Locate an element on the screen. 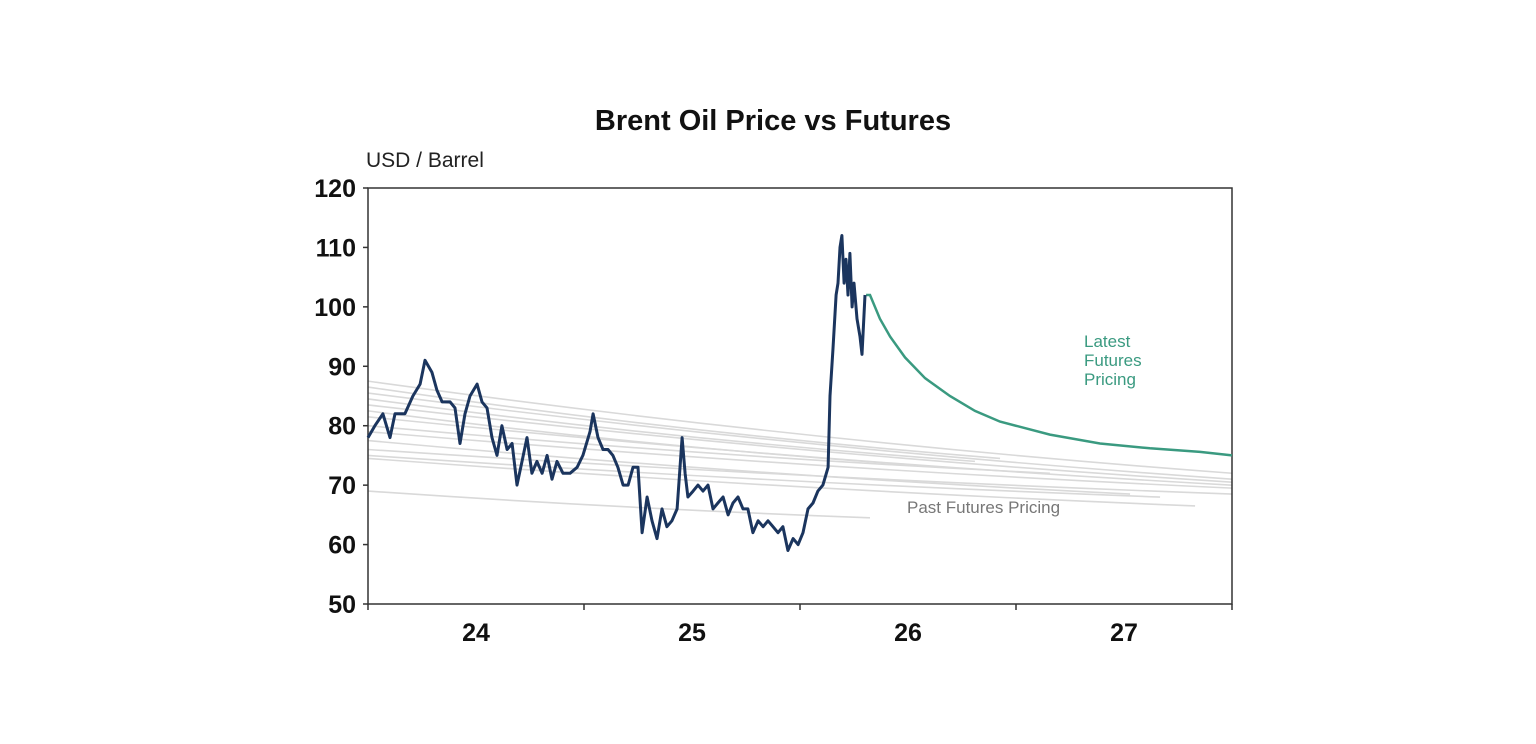 The image size is (1536, 744). y-axis-label: USD / Barrel is located at coordinates (425, 160).